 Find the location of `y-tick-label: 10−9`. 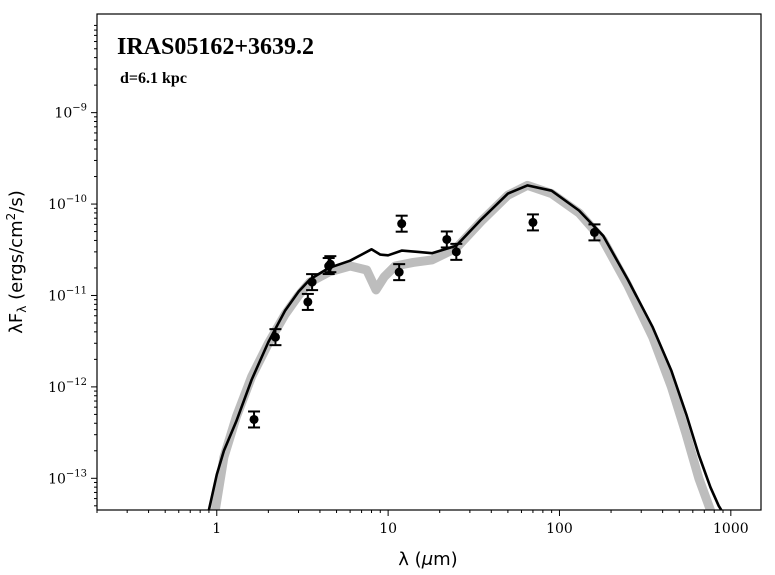

y-tick-label: 10−9 is located at coordinates (70, 112).